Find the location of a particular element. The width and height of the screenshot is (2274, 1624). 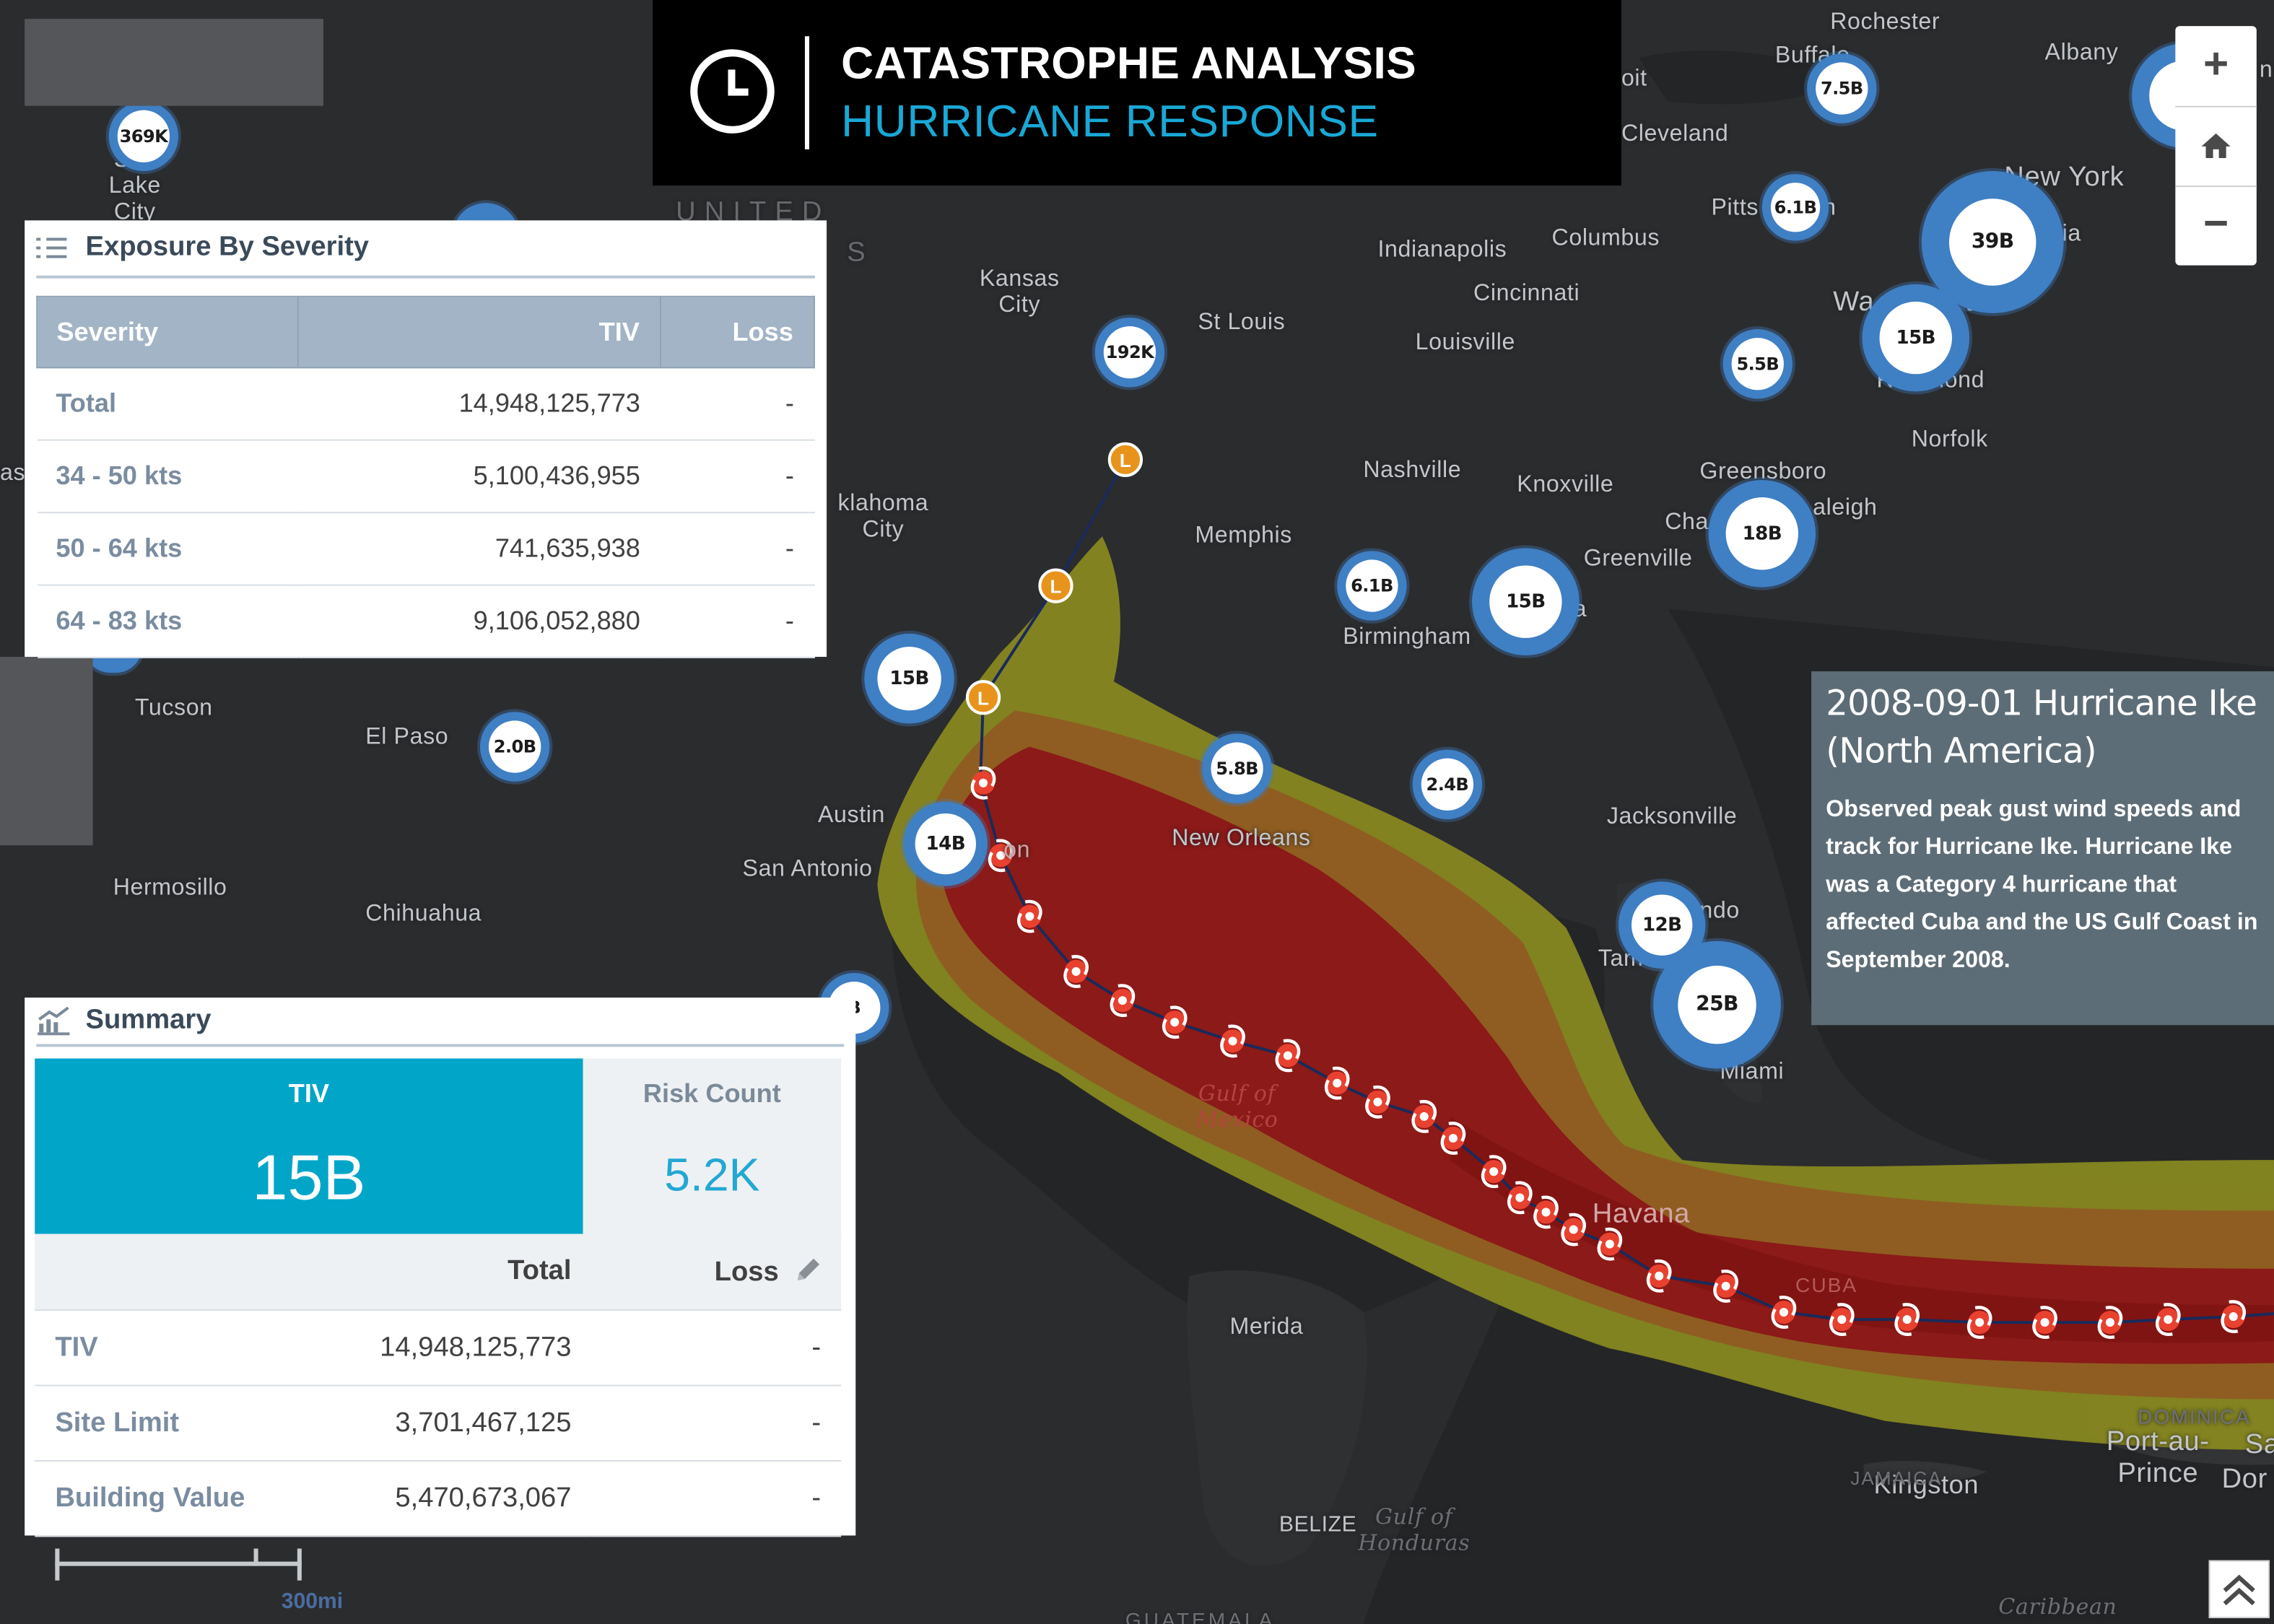

exposure-cluster: 2.0B is located at coordinates (515, 747).